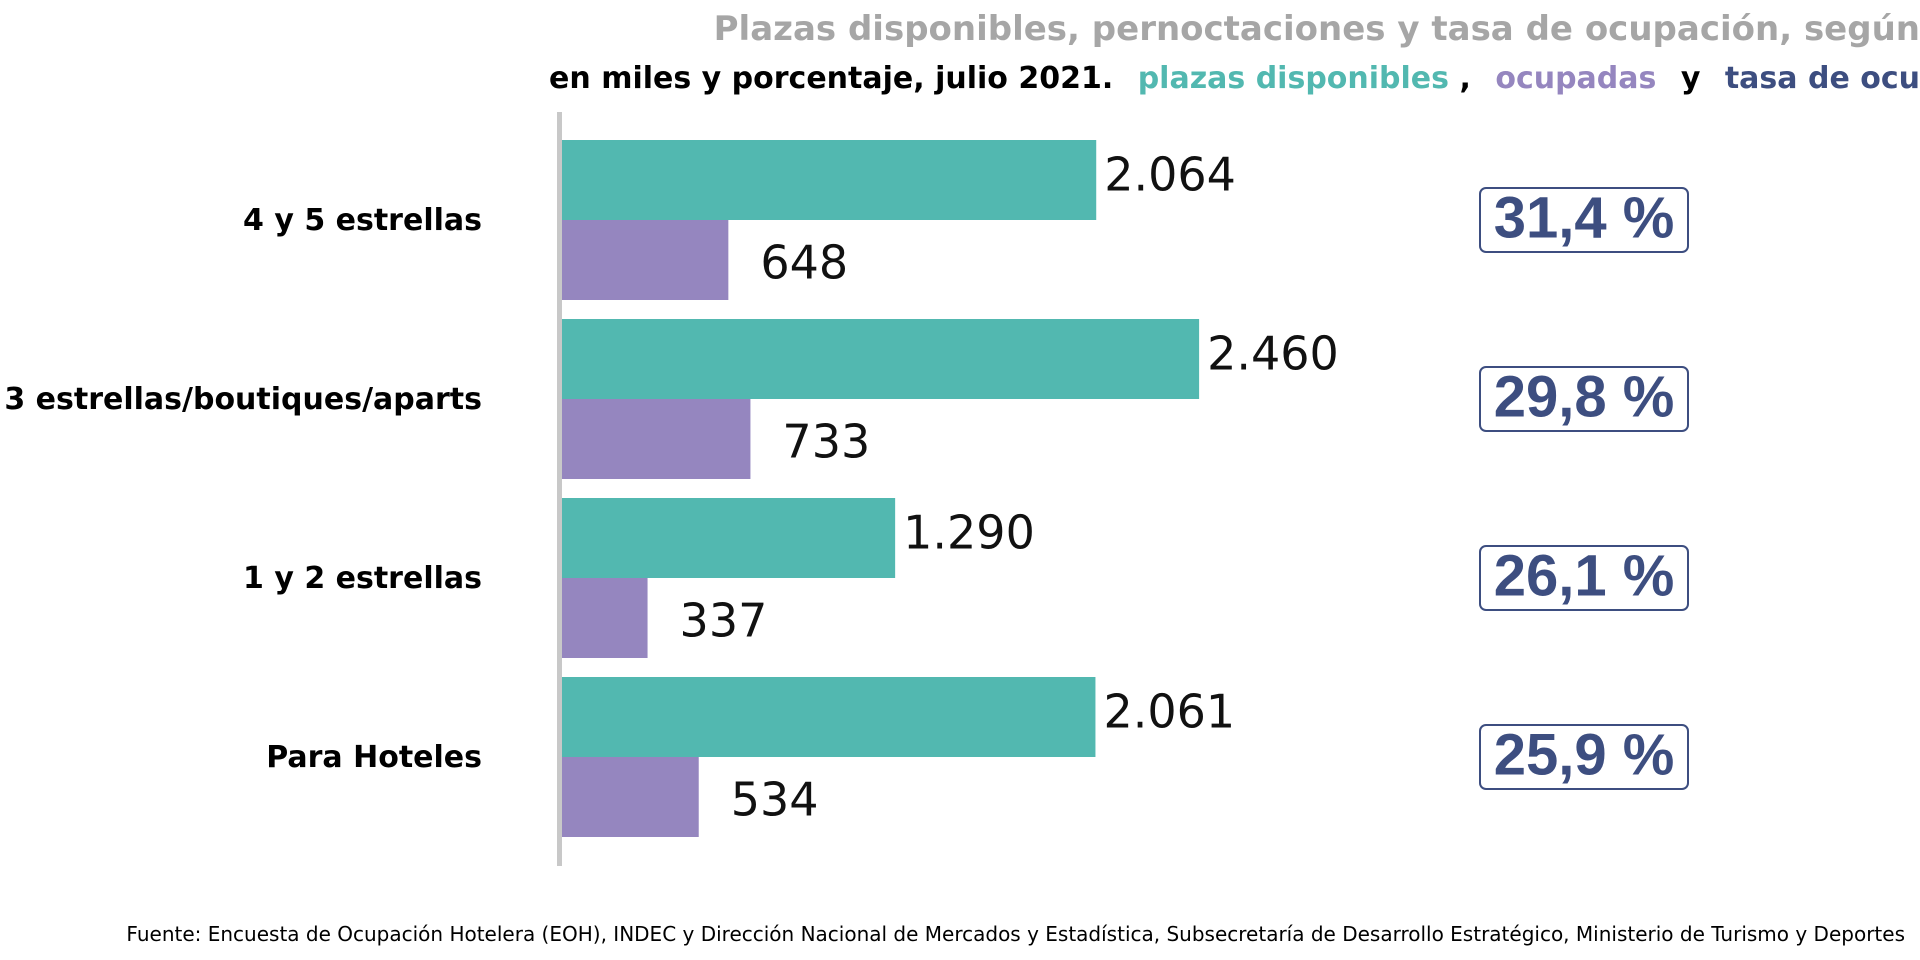 The height and width of the screenshot is (960, 1920). What do you see at coordinates (831, 78) in the screenshot?
I see `subtitle-prefix: en miles y porcentaje, julio 2021.` at bounding box center [831, 78].